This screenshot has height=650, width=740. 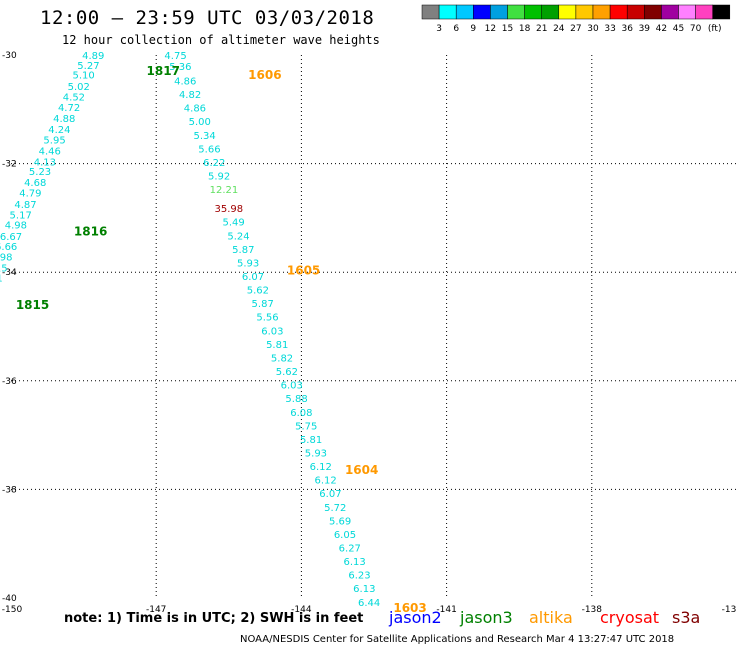 What do you see at coordinates (45, 162) in the screenshot?
I see `swh-reading: 4.13` at bounding box center [45, 162].